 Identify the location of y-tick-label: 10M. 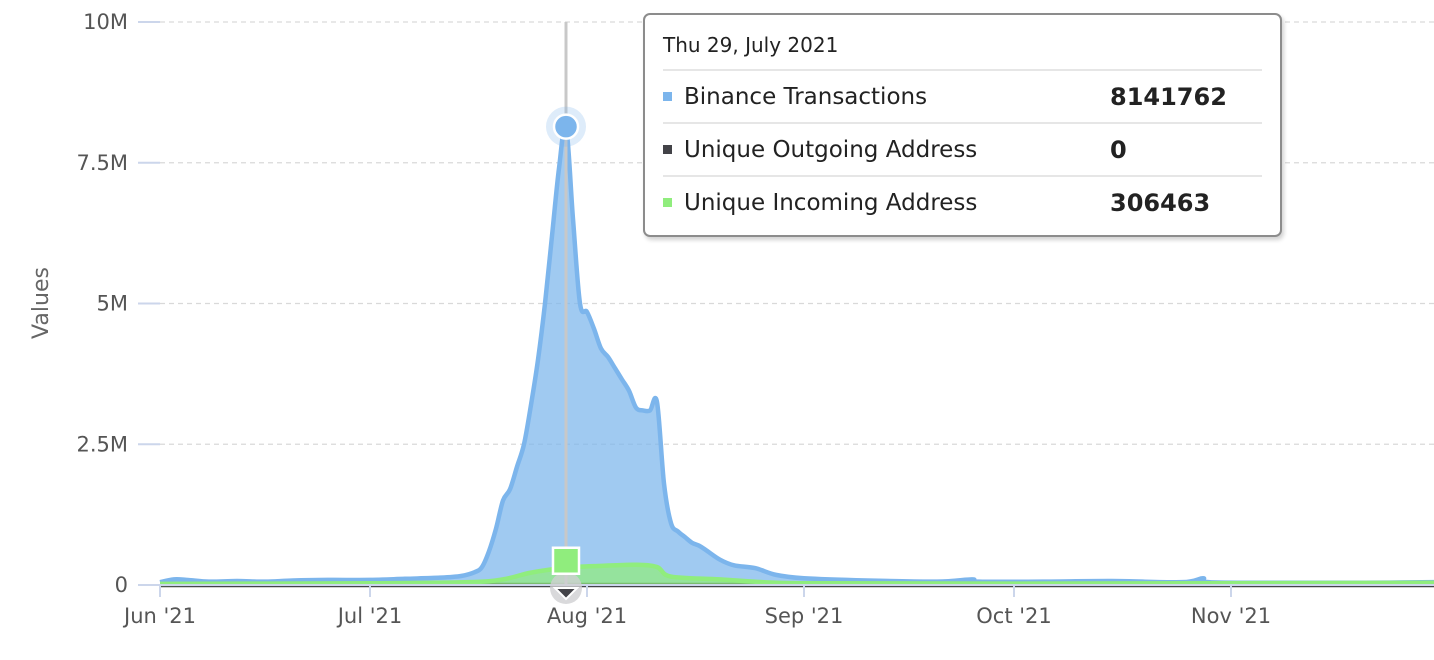
(105, 22).